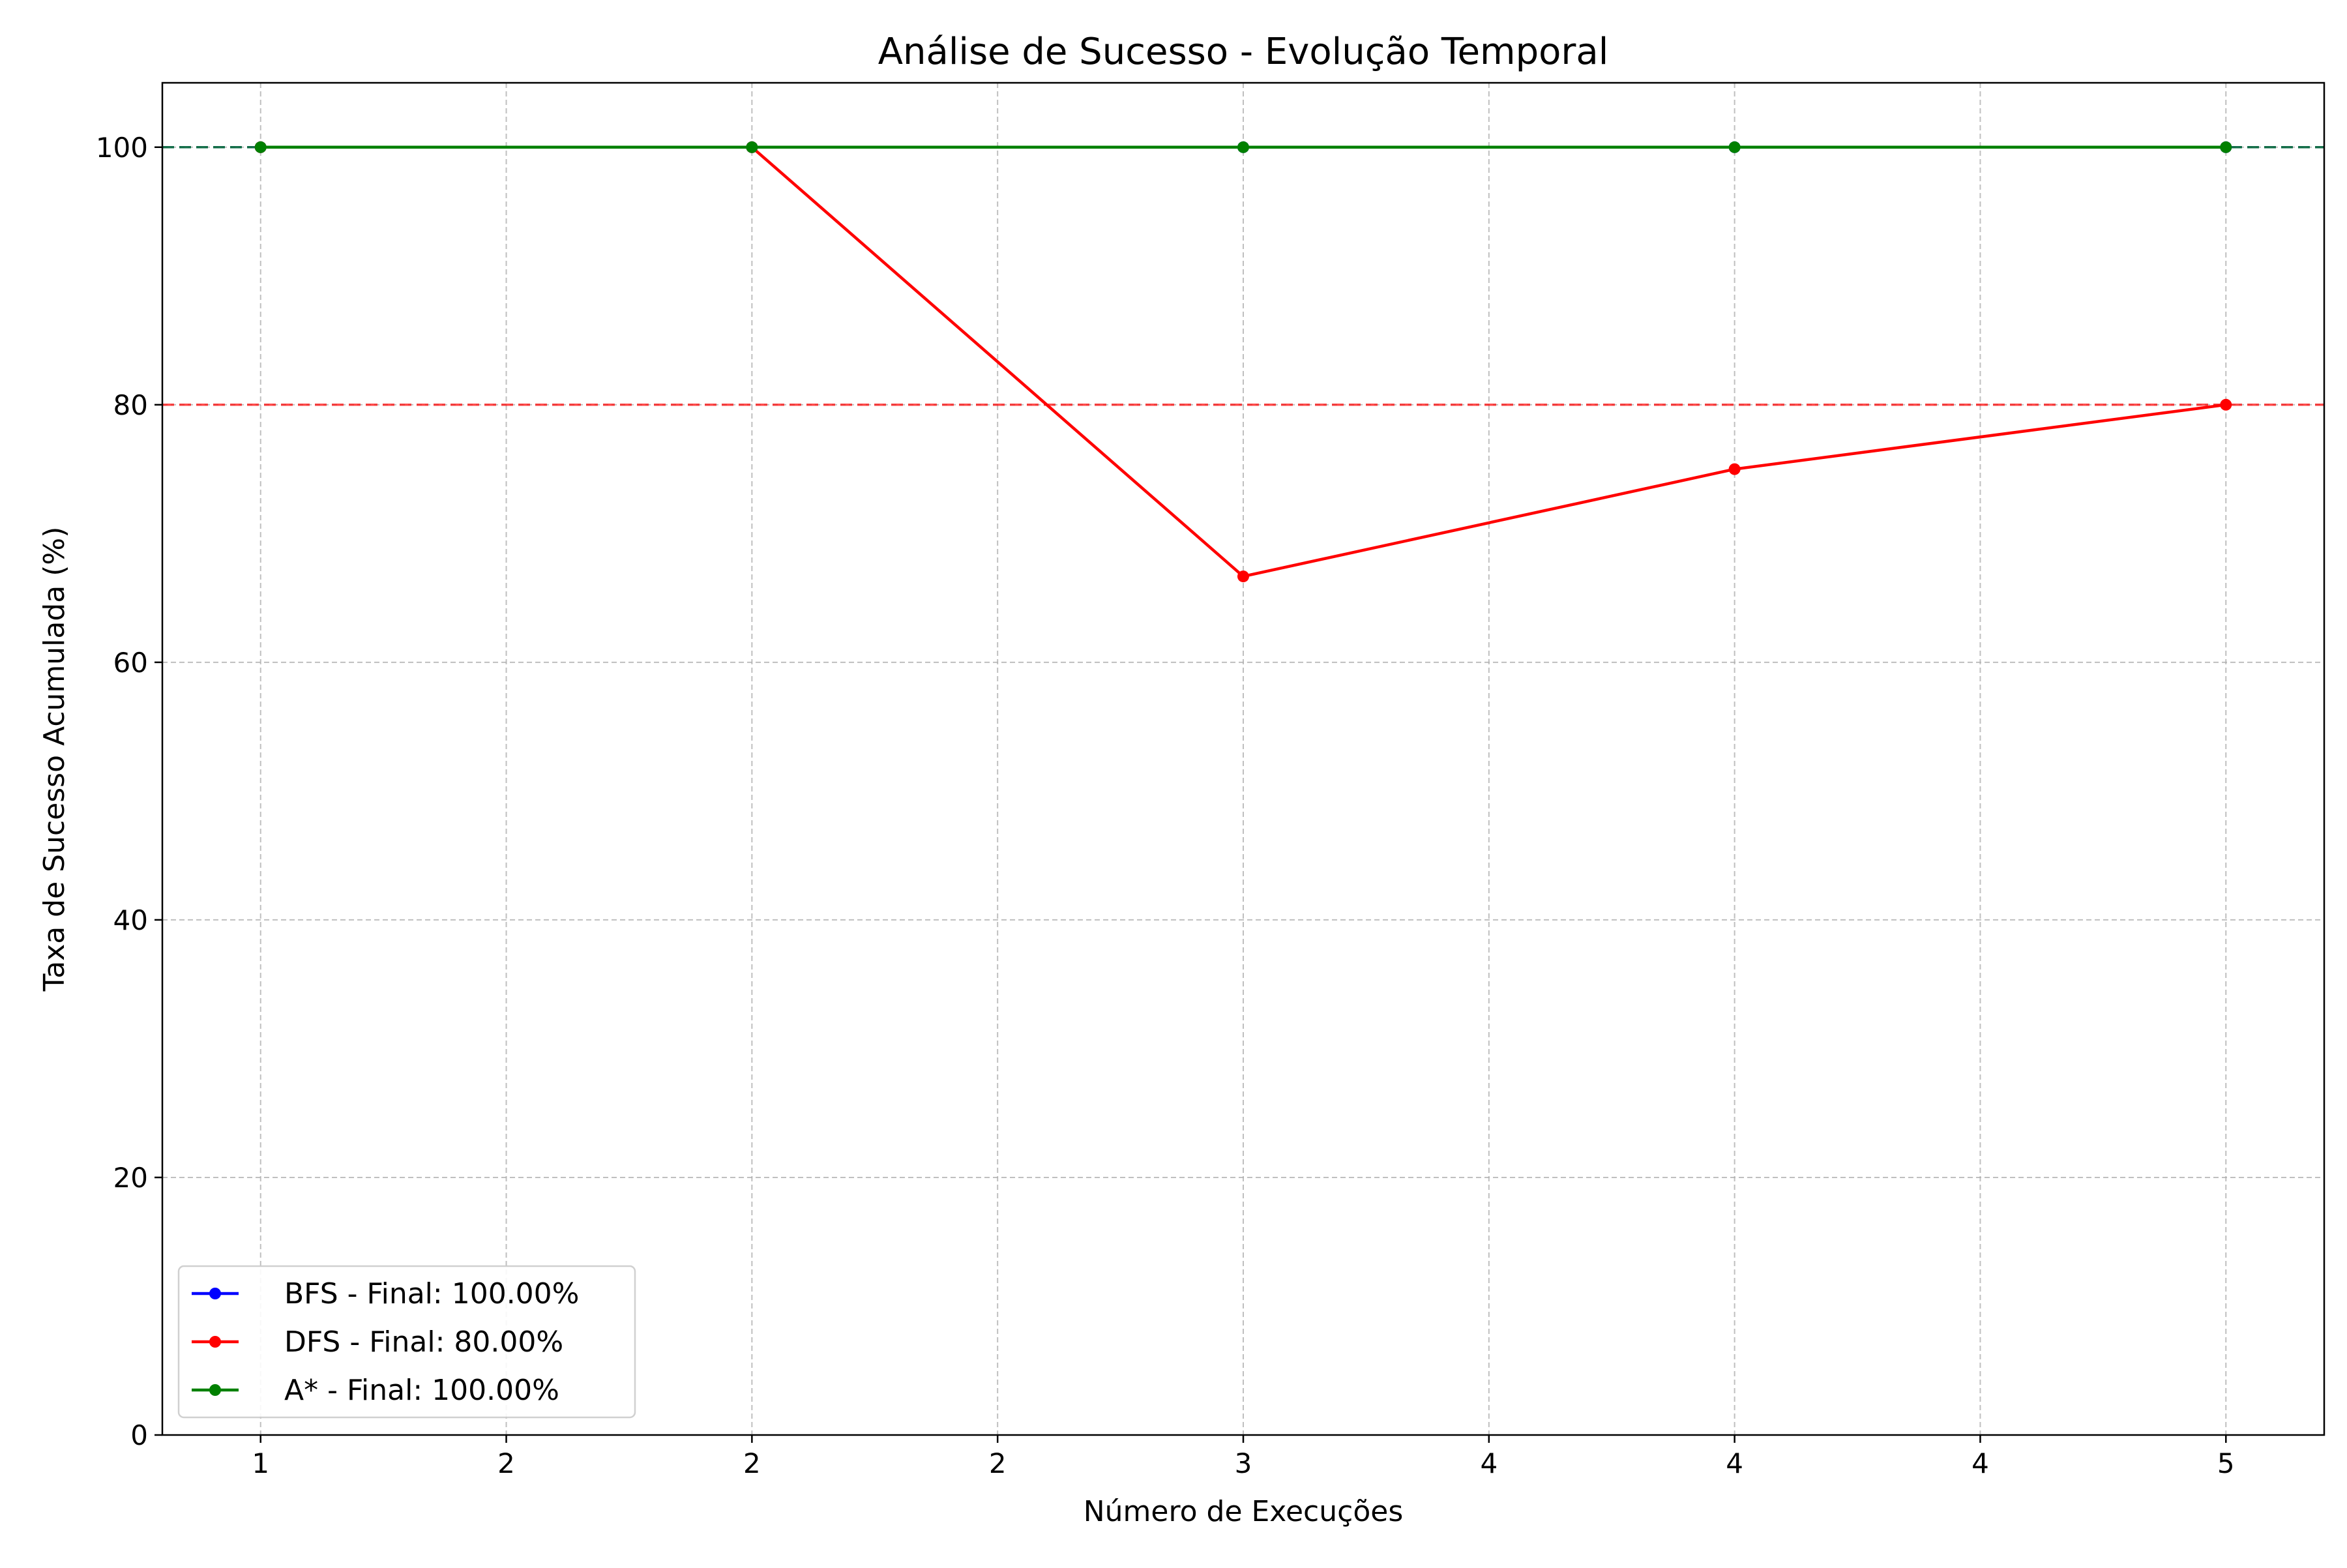 The height and width of the screenshot is (1568, 2347). I want to click on y-tick-label-4: 80, so click(130, 405).